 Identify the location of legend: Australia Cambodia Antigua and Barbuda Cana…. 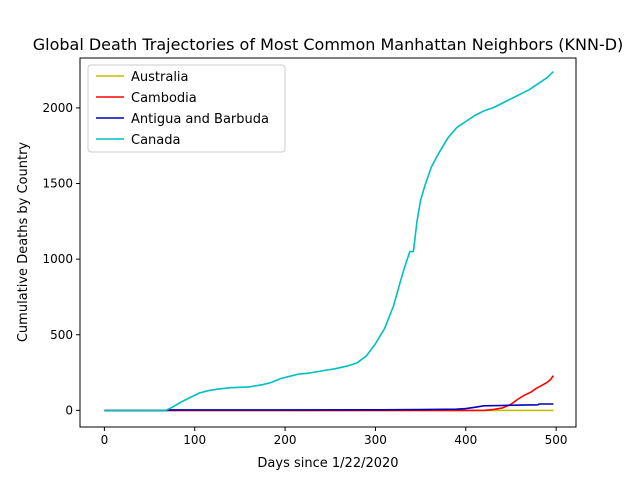
(186, 108).